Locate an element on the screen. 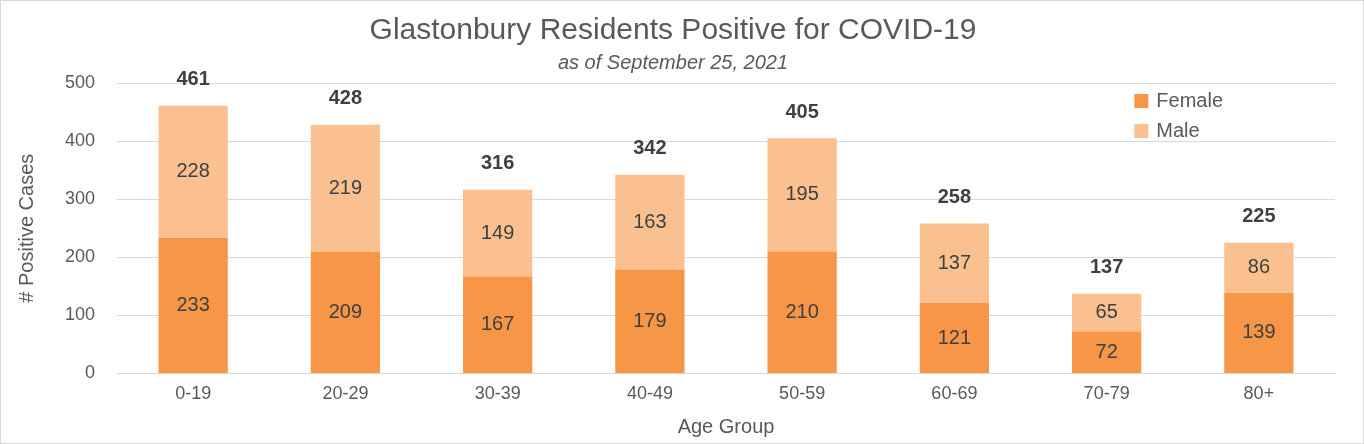 Image resolution: width=1364 pixels, height=444 pixels. data-label: 167 is located at coordinates (497, 323).